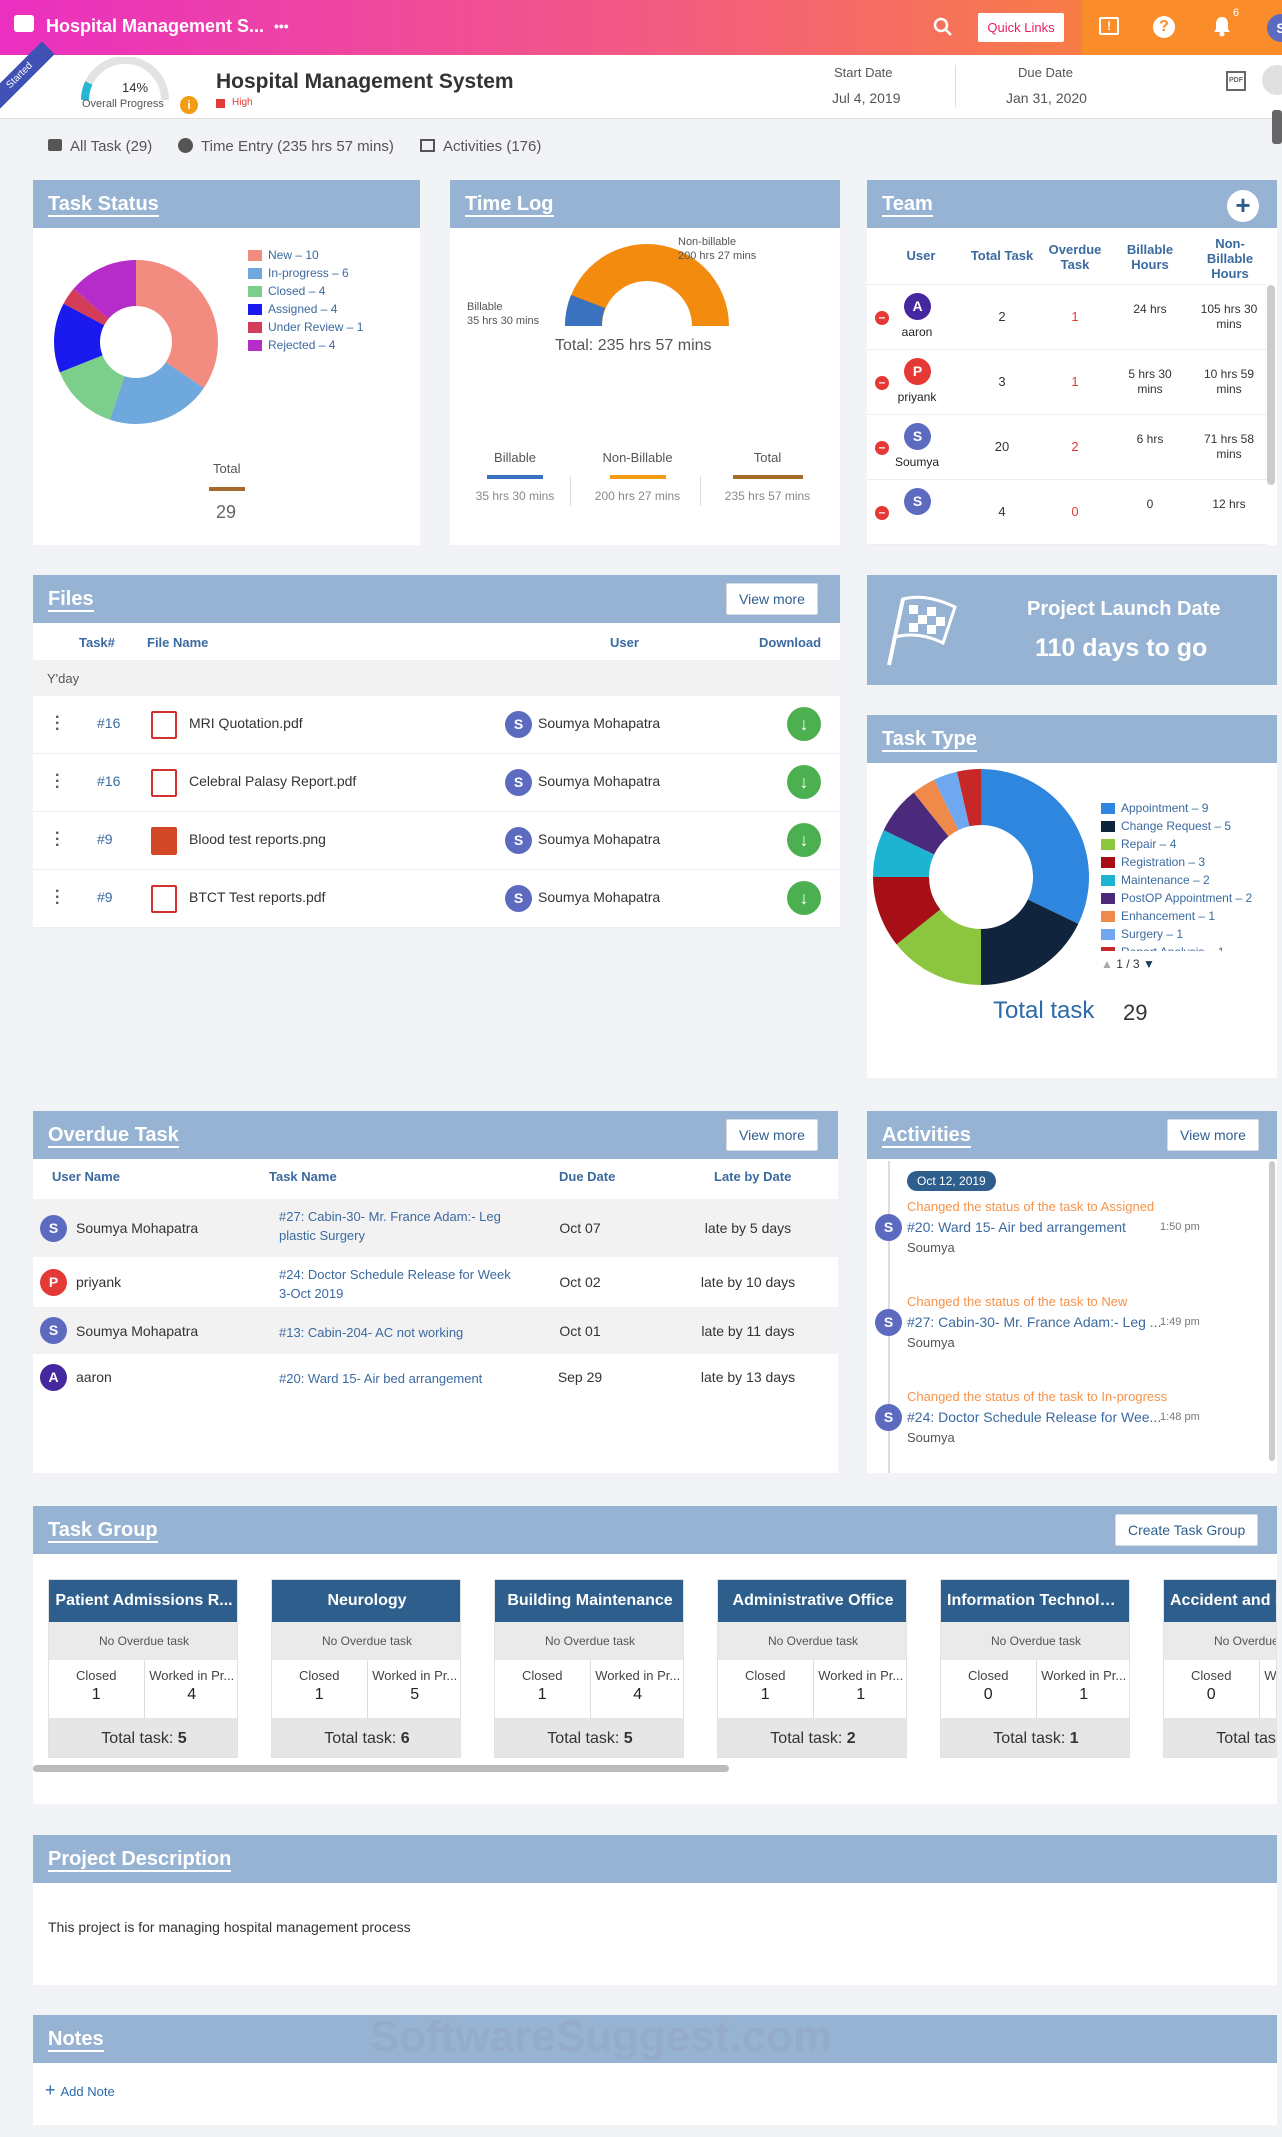 This screenshot has height=2137, width=1282. I want to click on nonbillable-hours-value: 105 hrs 30 mins, so click(1229, 316).